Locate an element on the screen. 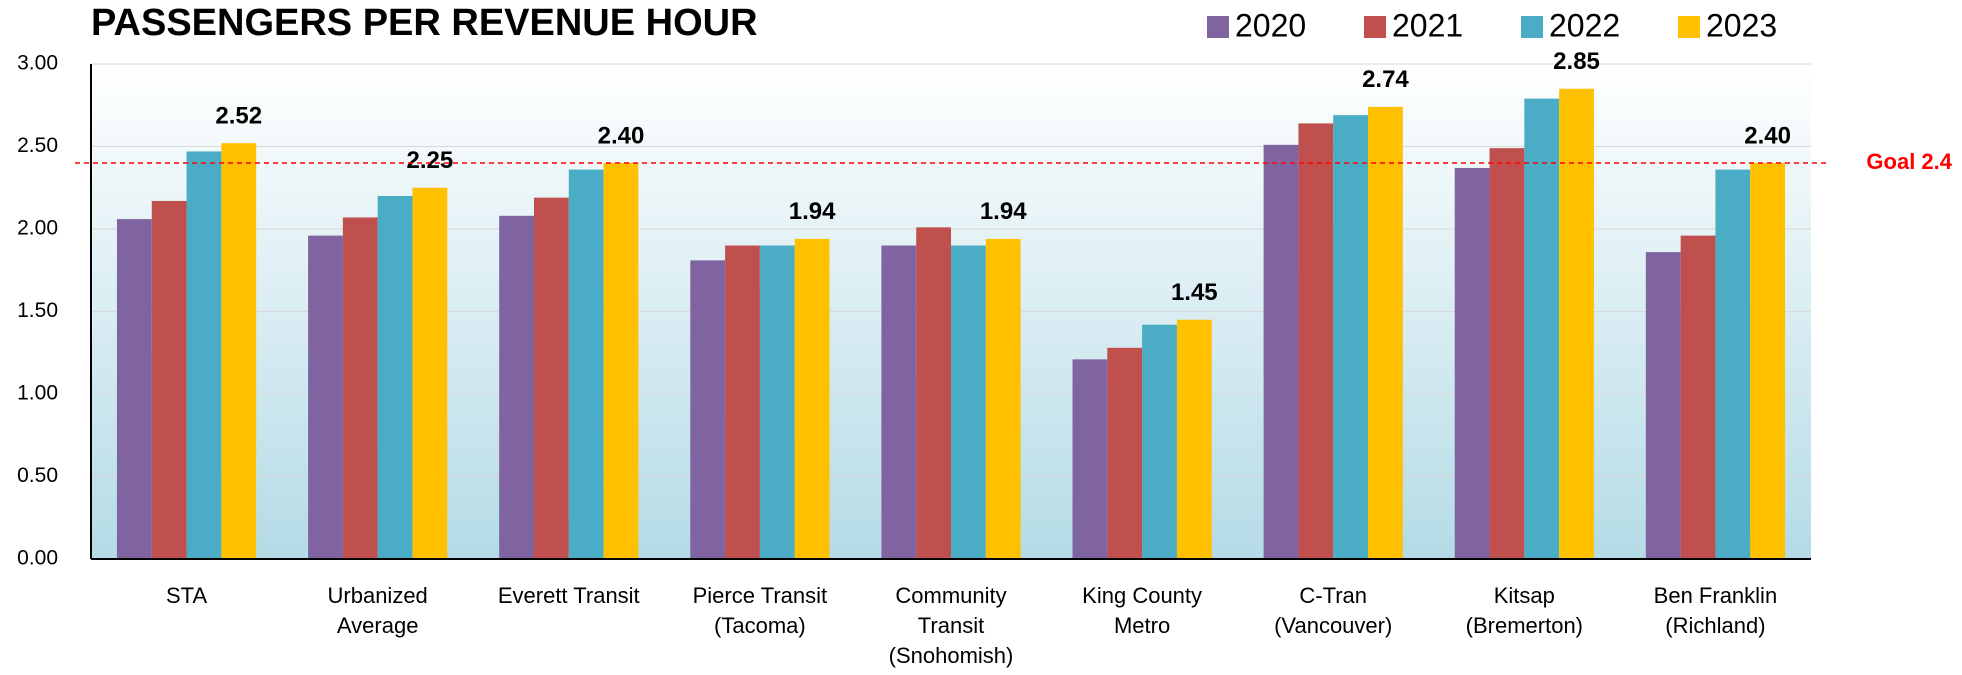 Image resolution: width=1962 pixels, height=675 pixels. y-tick-label: 2.50 is located at coordinates (37, 145).